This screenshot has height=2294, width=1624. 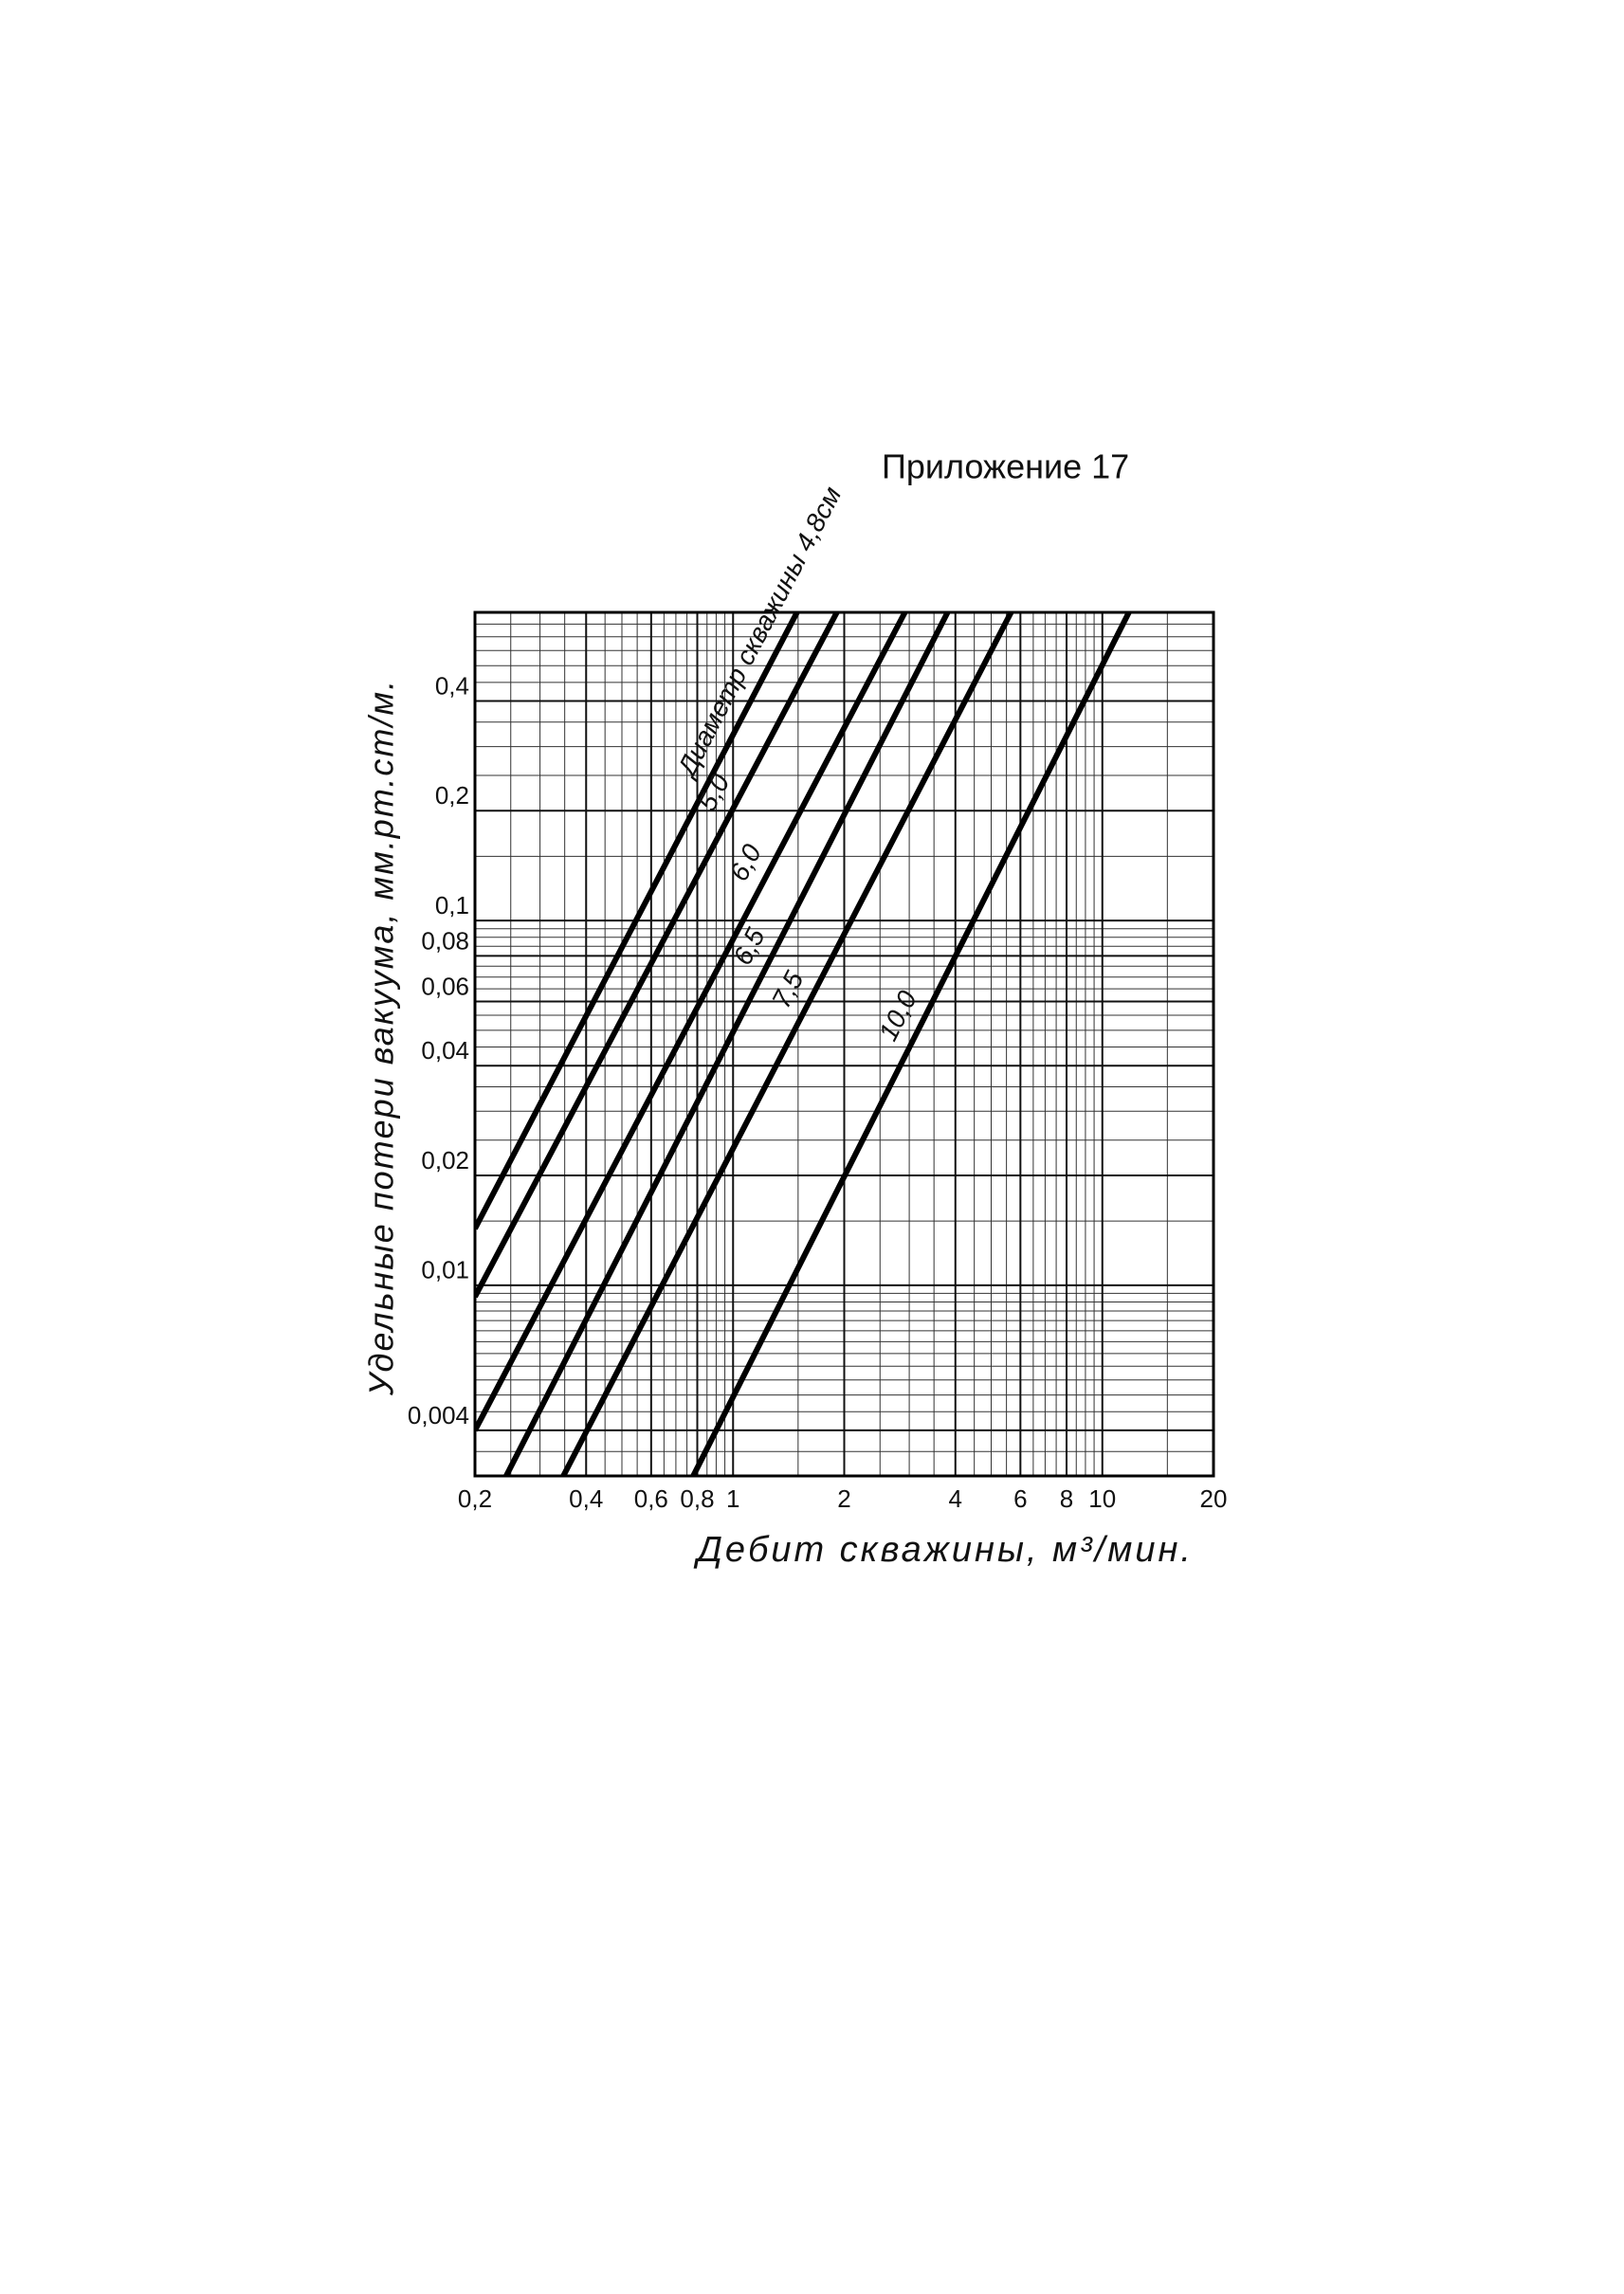 I want to click on x-axis-label: Дебит скважины, м³/мин., so click(x=943, y=1550).